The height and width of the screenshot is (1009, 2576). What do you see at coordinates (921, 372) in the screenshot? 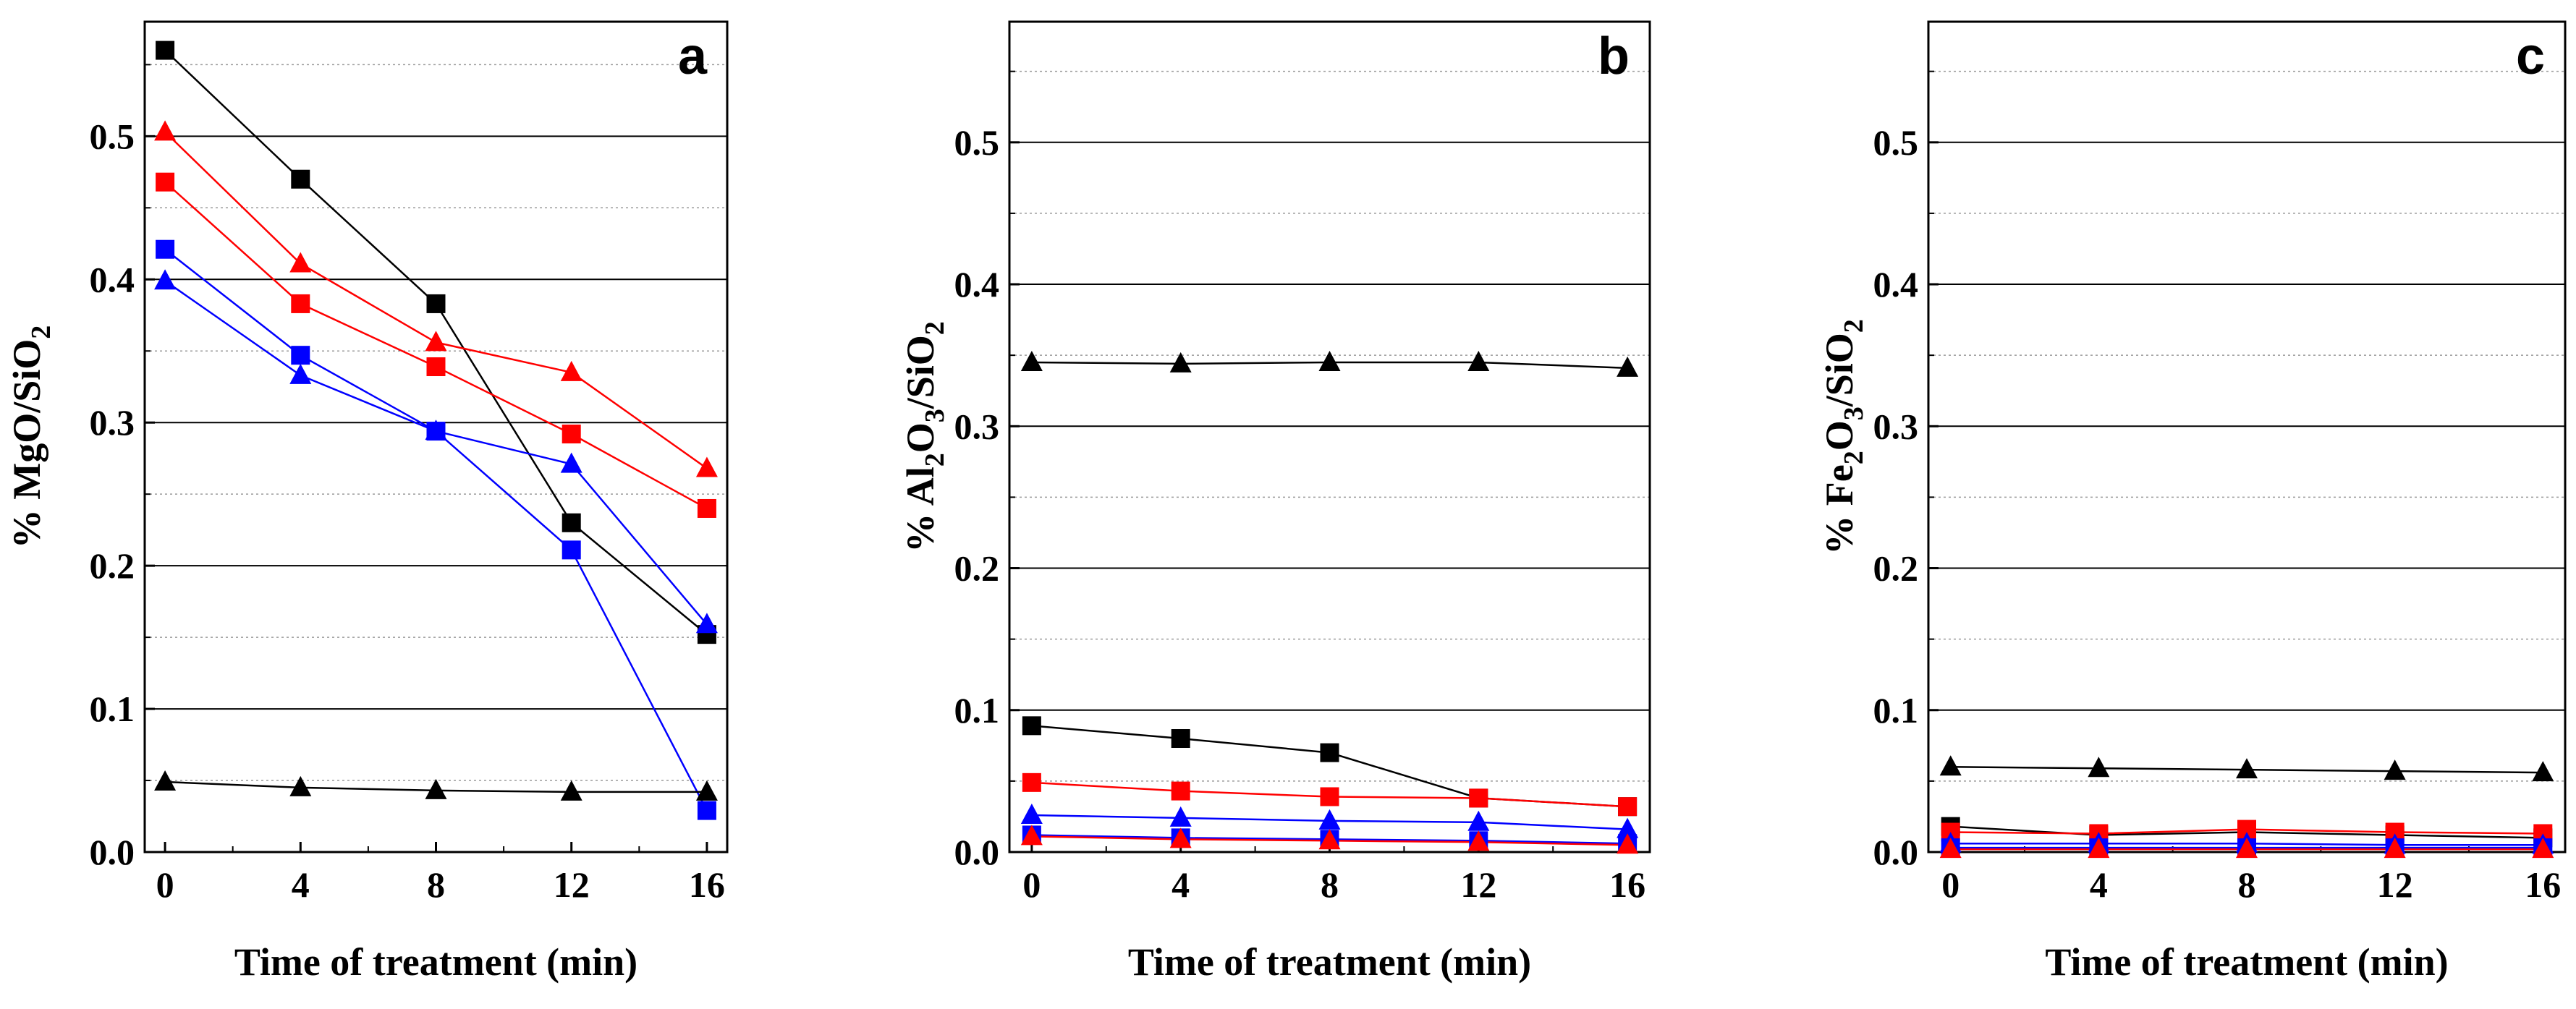
I see `y-axis-title-text: /SiO` at bounding box center [921, 372].